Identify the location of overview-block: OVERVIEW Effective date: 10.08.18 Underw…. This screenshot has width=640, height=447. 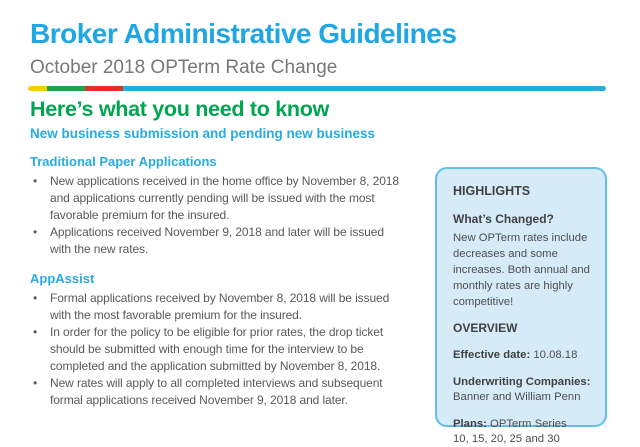
(524, 384).